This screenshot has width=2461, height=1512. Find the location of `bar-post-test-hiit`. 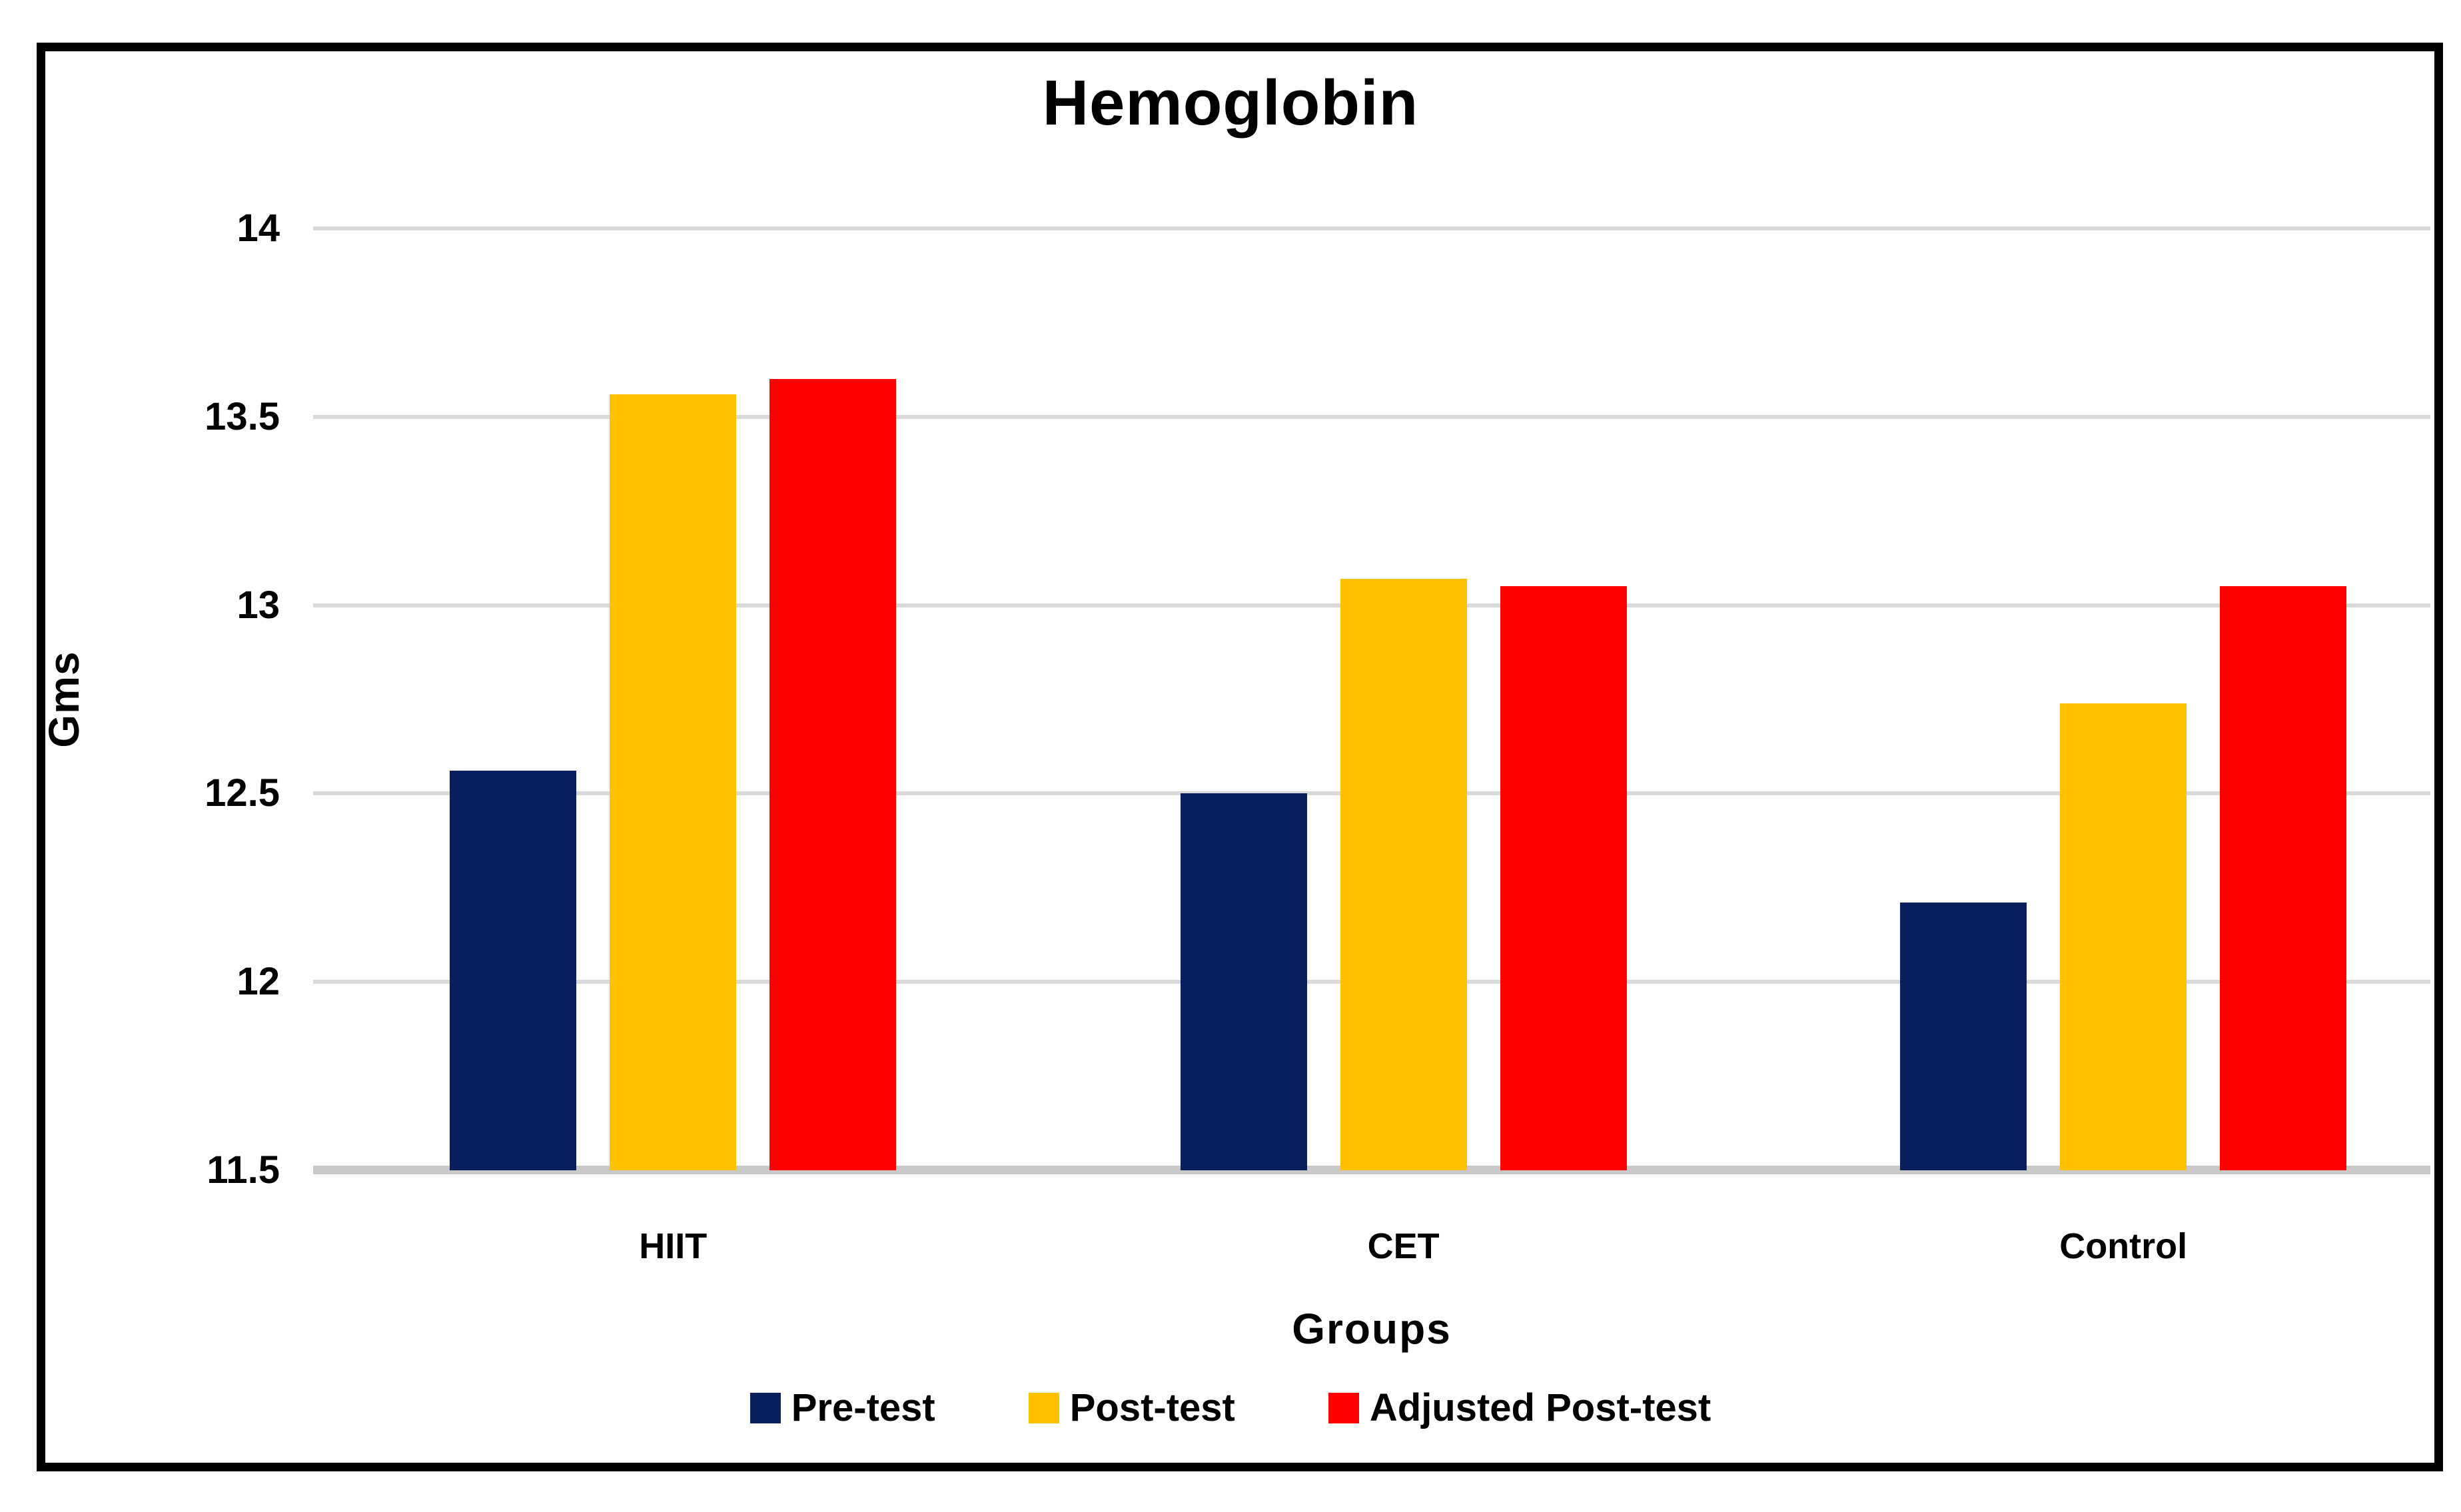

bar-post-test-hiit is located at coordinates (673, 782).